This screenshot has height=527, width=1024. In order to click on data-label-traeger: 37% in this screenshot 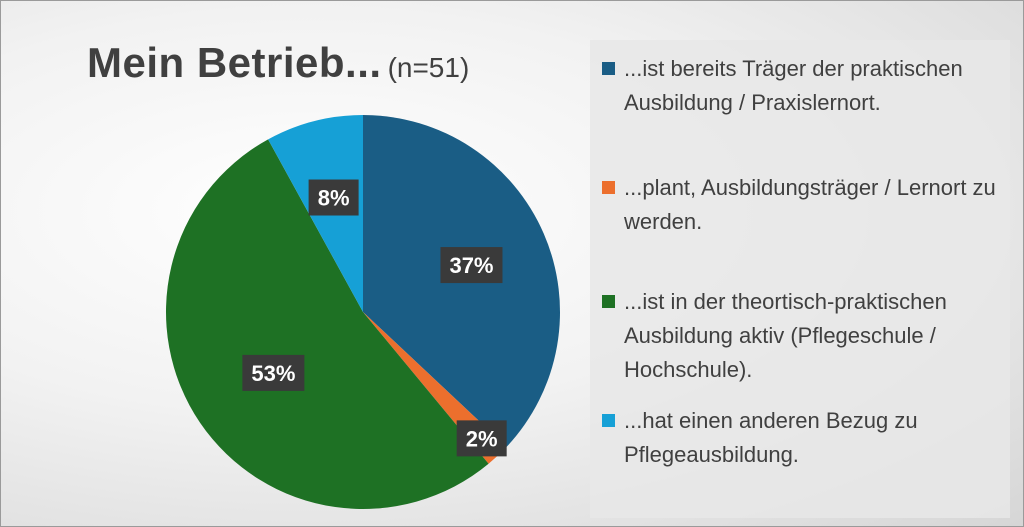, I will do `click(471, 265)`.